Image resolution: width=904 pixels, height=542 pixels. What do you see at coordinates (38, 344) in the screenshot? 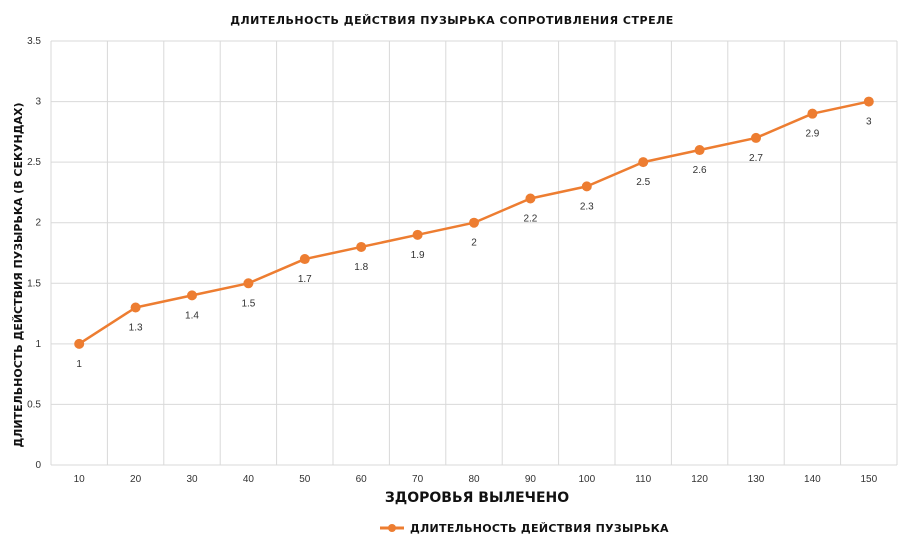
I see `y-tick-label: 1` at bounding box center [38, 344].